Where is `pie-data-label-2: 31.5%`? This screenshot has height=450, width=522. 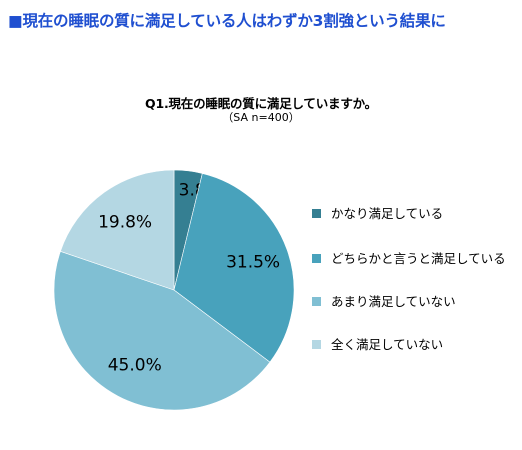 pie-data-label-2: 31.5% is located at coordinates (253, 263).